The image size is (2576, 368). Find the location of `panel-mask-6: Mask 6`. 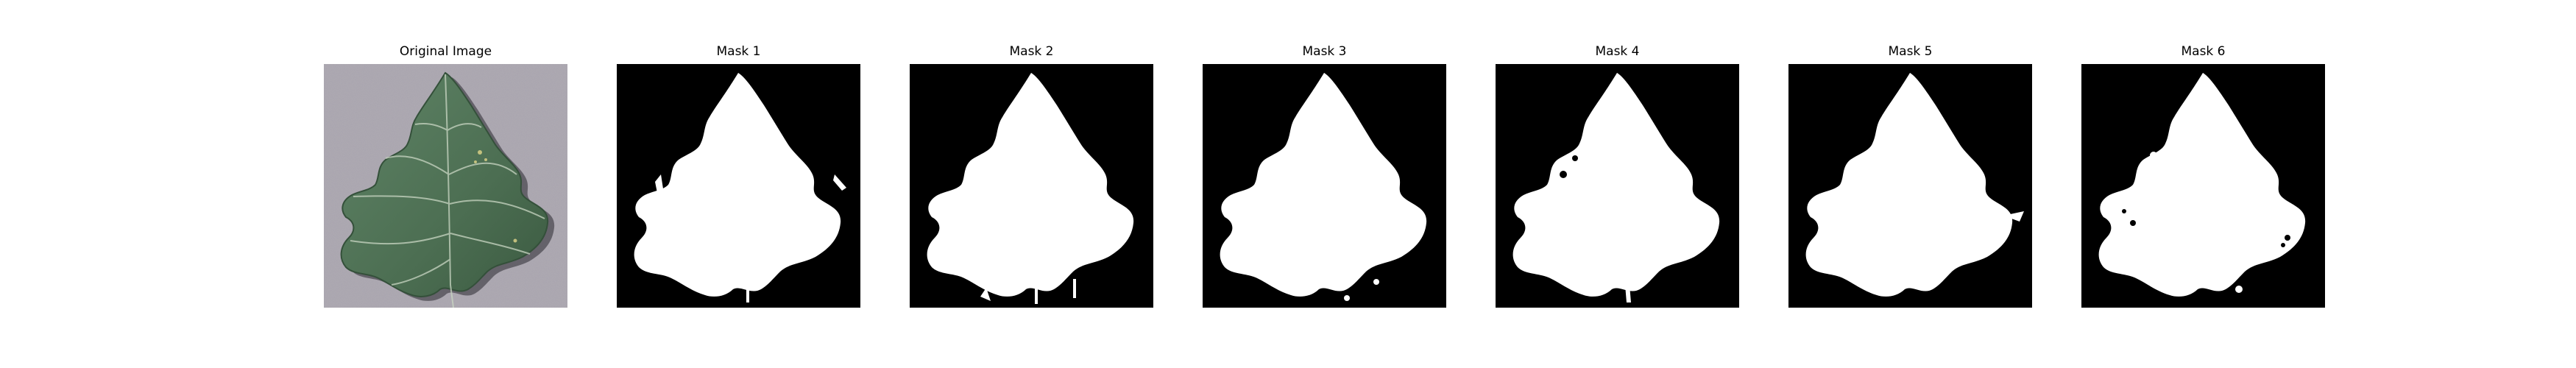

panel-mask-6: Mask 6 is located at coordinates (2203, 184).